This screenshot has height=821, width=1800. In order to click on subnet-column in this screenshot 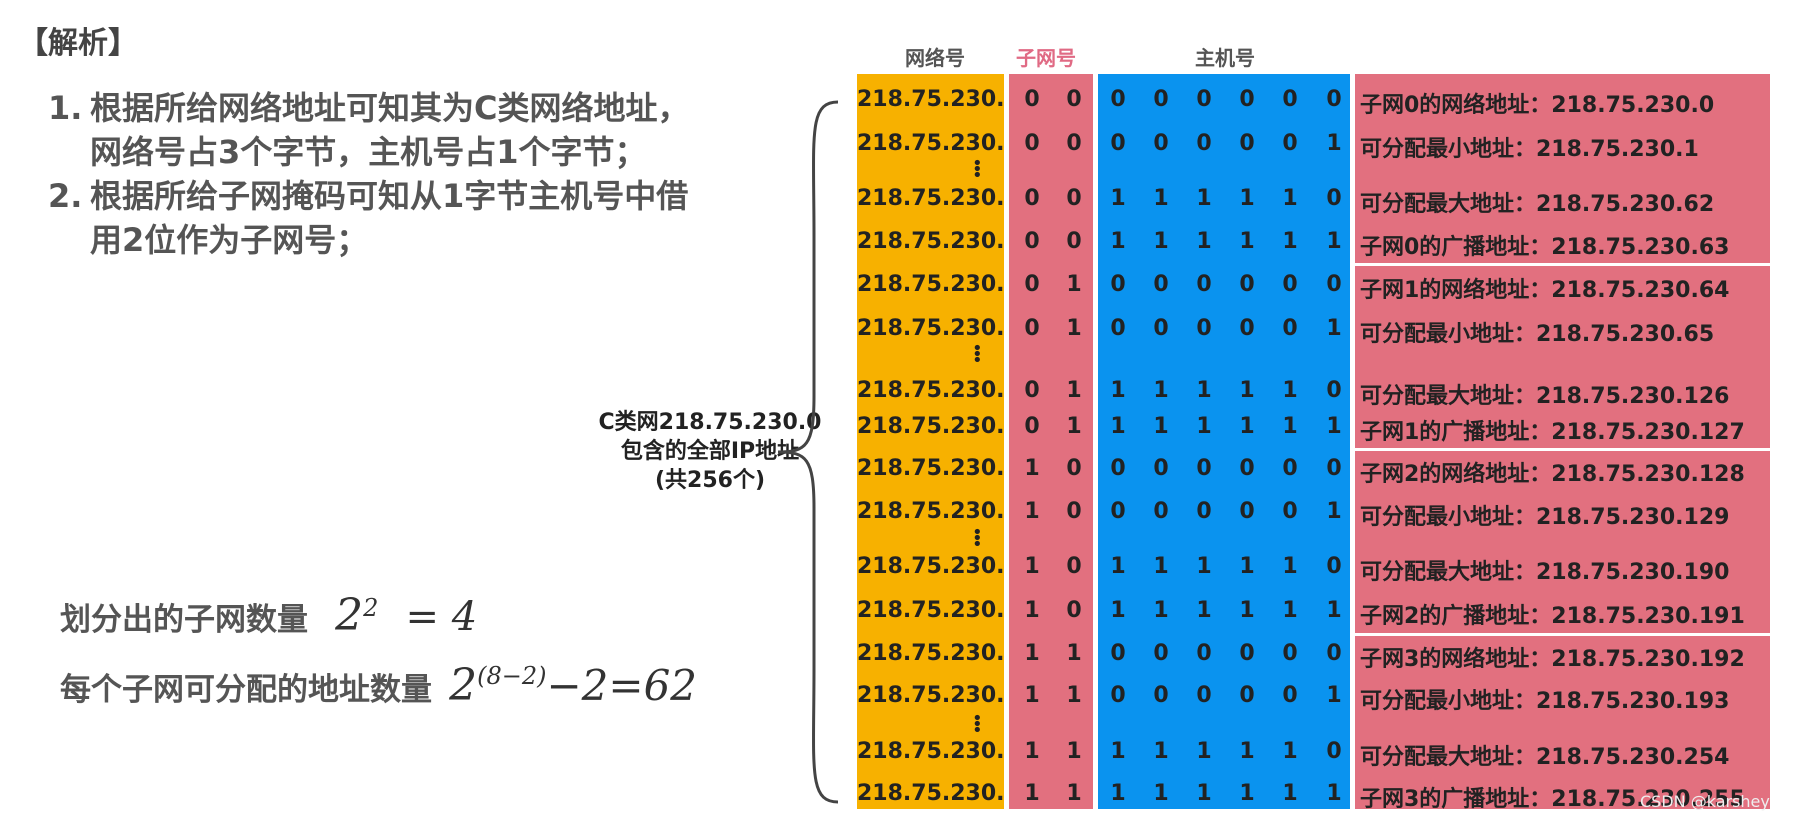, I will do `click(1051, 441)`.